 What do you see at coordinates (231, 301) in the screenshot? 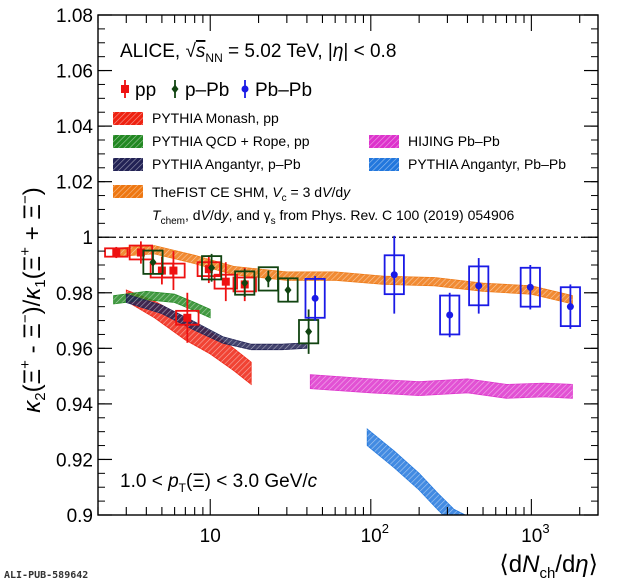
I see `series-diamond` at bounding box center [231, 301].